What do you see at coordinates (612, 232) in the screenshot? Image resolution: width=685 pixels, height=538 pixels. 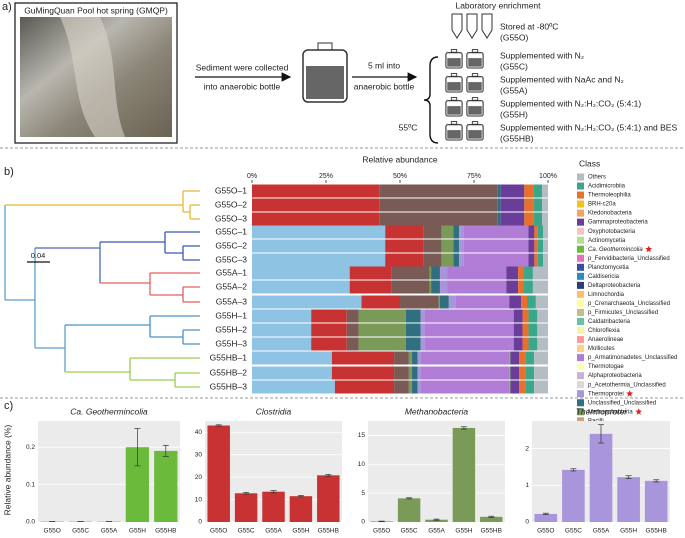 I see `legend-label: Oxyphotobacteria` at bounding box center [612, 232].